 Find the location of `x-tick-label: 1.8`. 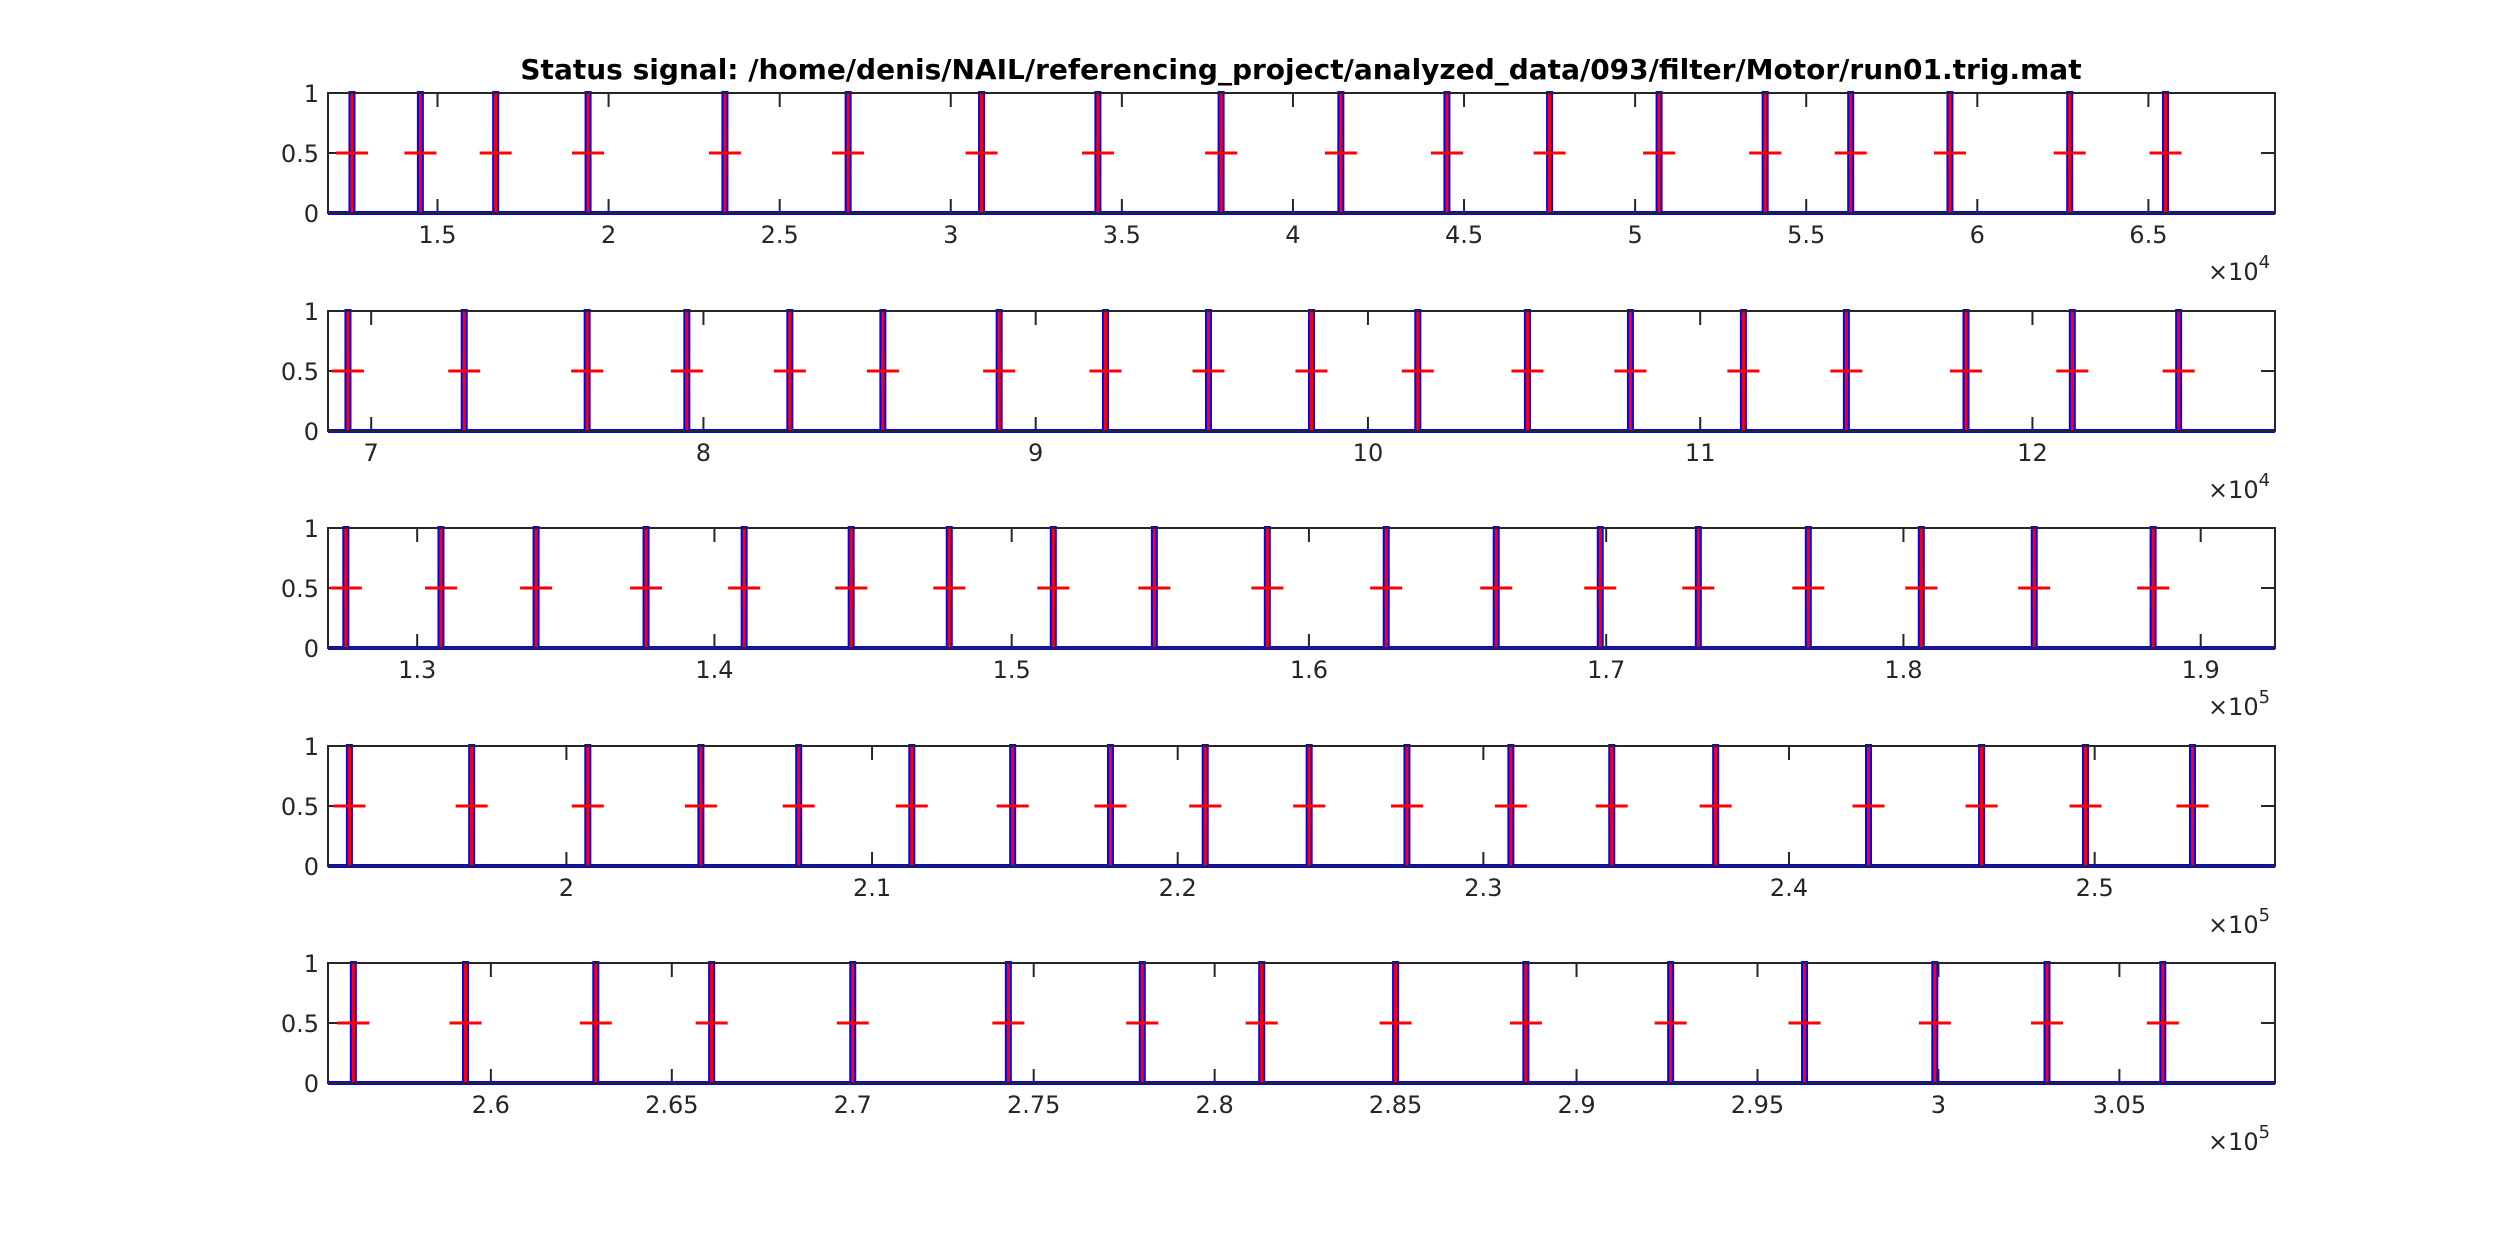

x-tick-label: 1.8 is located at coordinates (1903, 670).